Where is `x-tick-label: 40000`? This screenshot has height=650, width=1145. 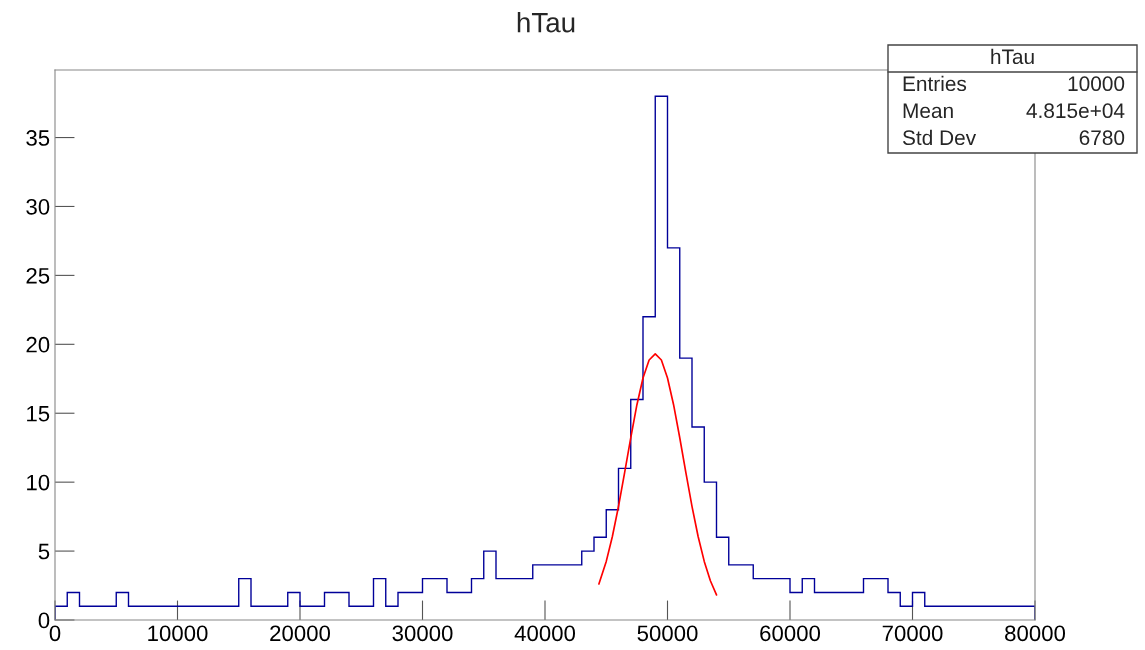
x-tick-label: 40000 is located at coordinates (545, 633).